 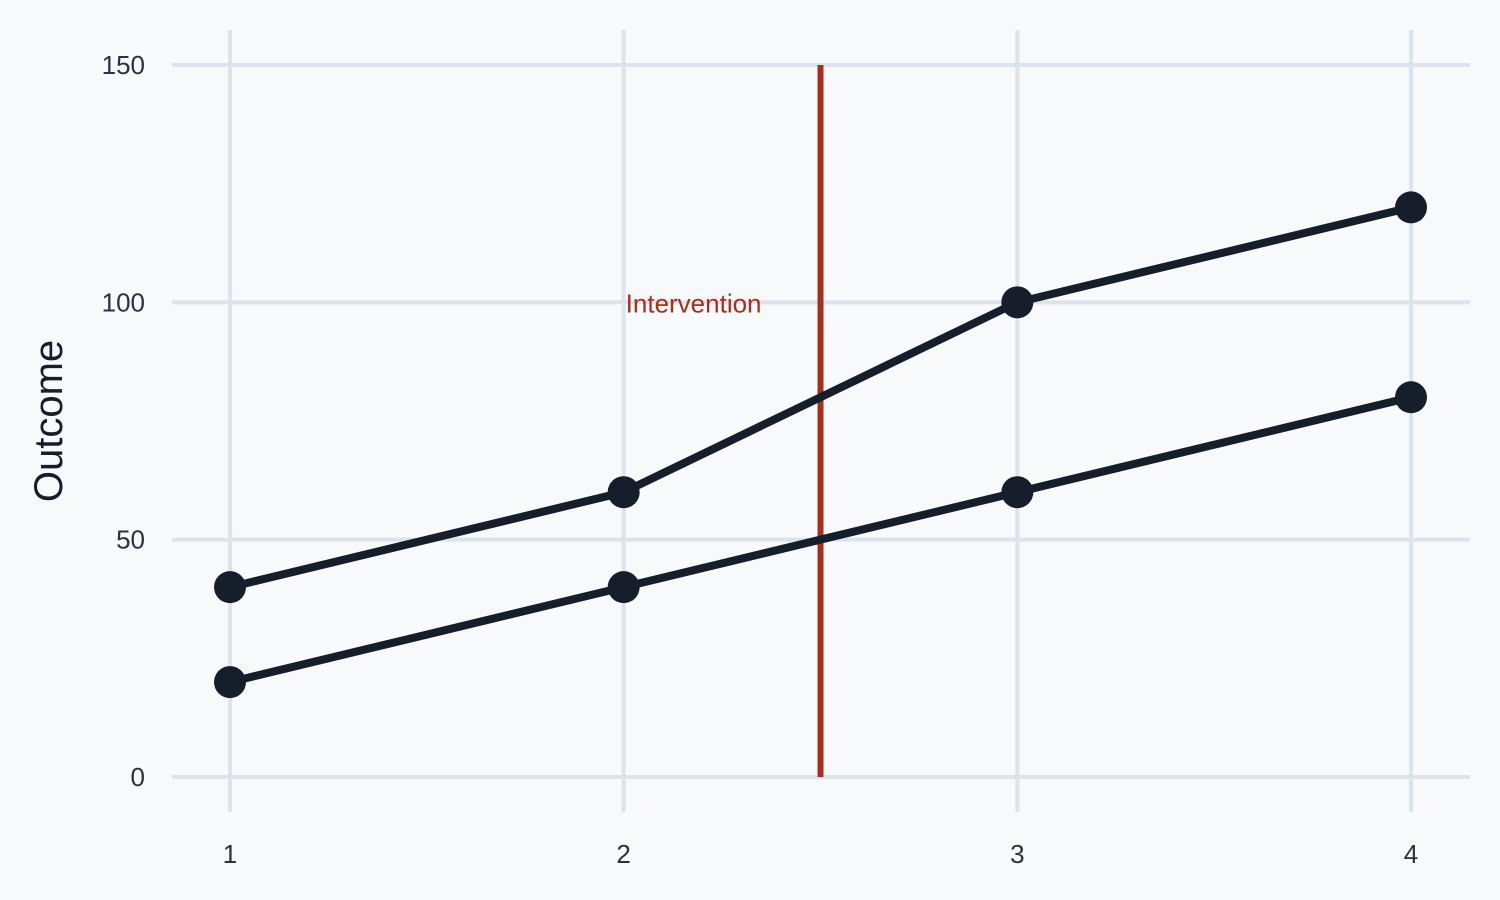 I want to click on x-tick-label: 4, so click(x=1411, y=854).